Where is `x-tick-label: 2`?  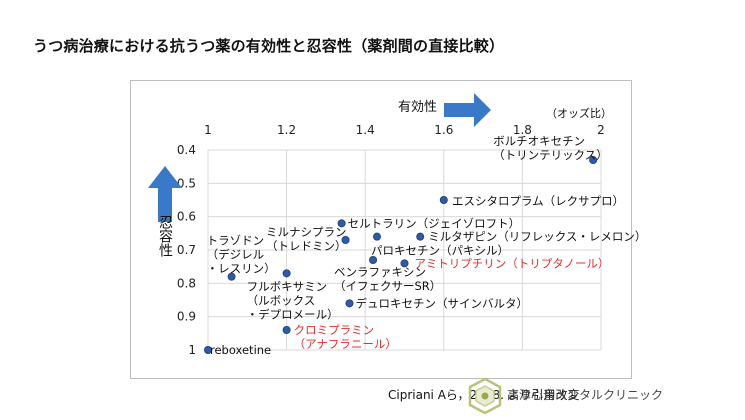 x-tick-label: 2 is located at coordinates (601, 130).